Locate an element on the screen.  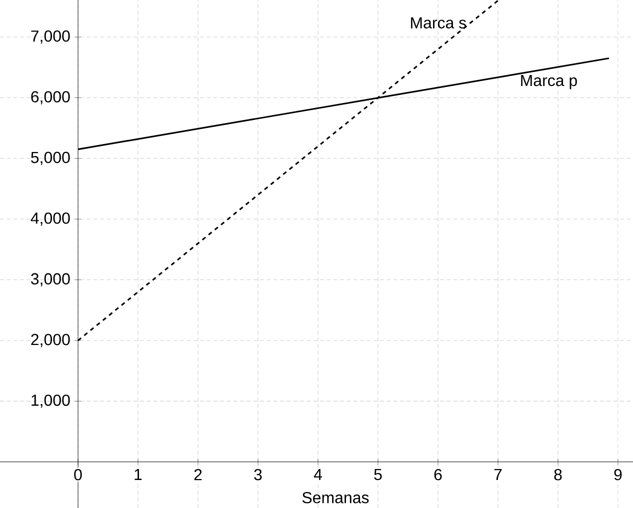
x-tick-label: 1 is located at coordinates (138, 474).